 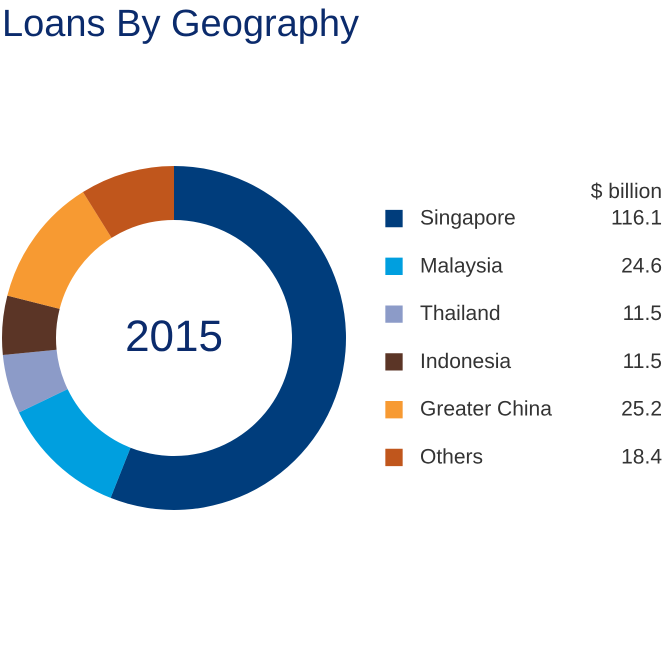 What do you see at coordinates (641, 456) in the screenshot?
I see `data-label: 18.4` at bounding box center [641, 456].